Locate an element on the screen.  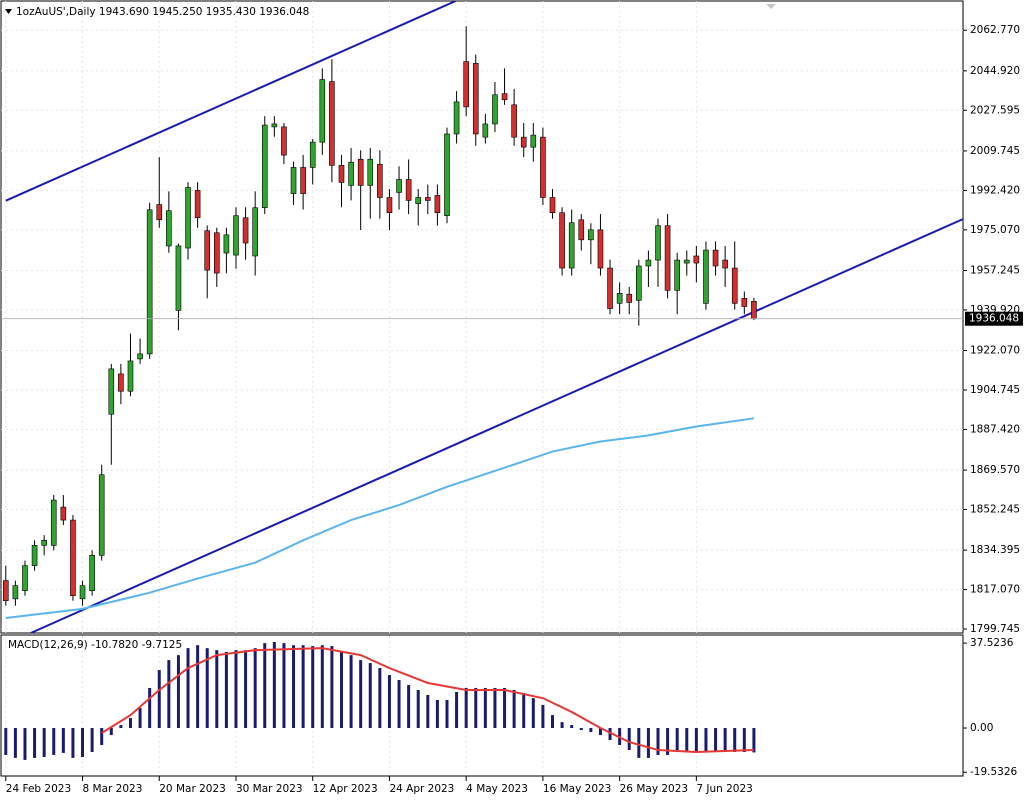
signal-line is located at coordinates (427, 700).